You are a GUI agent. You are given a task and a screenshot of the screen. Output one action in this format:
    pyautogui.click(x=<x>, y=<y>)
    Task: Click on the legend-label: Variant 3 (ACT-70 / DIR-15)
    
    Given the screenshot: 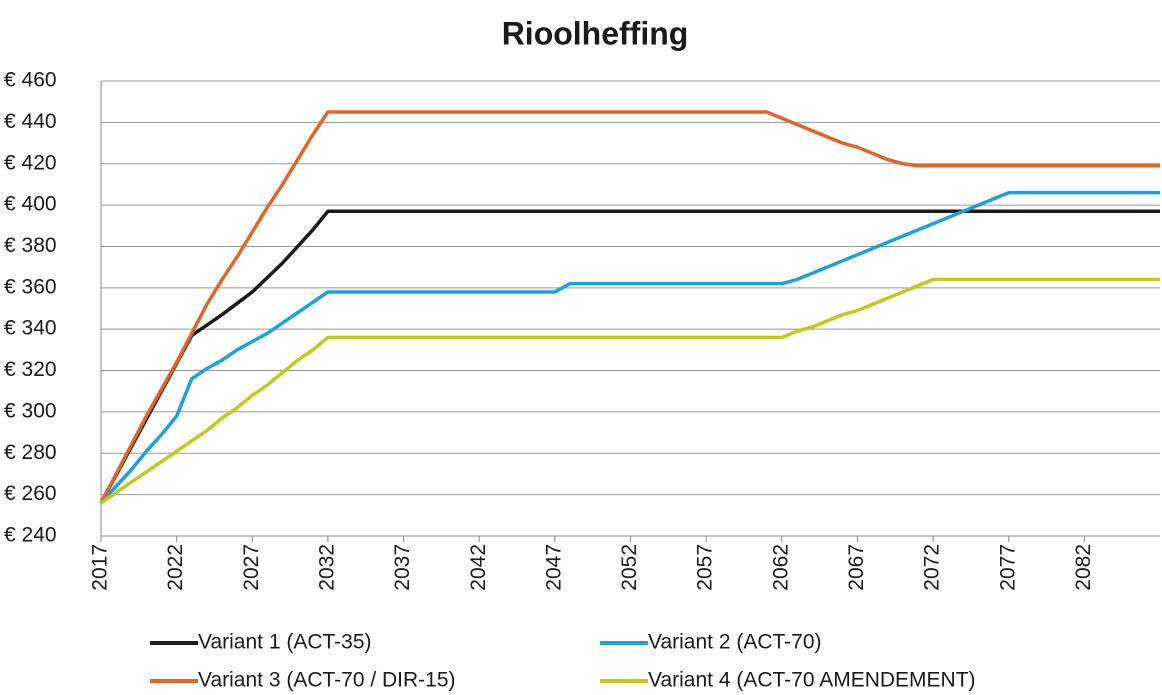 What is the action you would take?
    pyautogui.click(x=327, y=680)
    